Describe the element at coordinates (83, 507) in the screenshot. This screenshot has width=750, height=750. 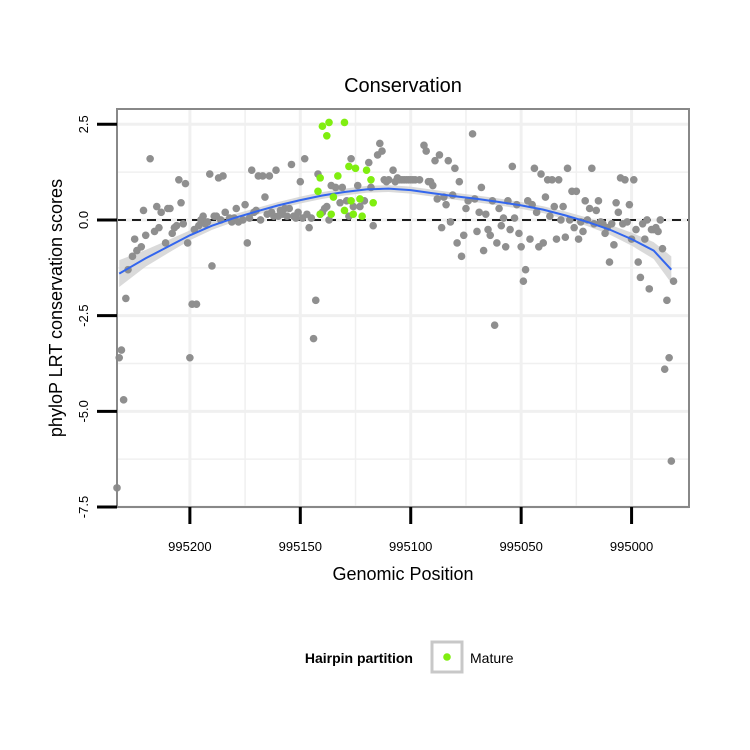
I see `y-tick-label: -7.5` at that location.